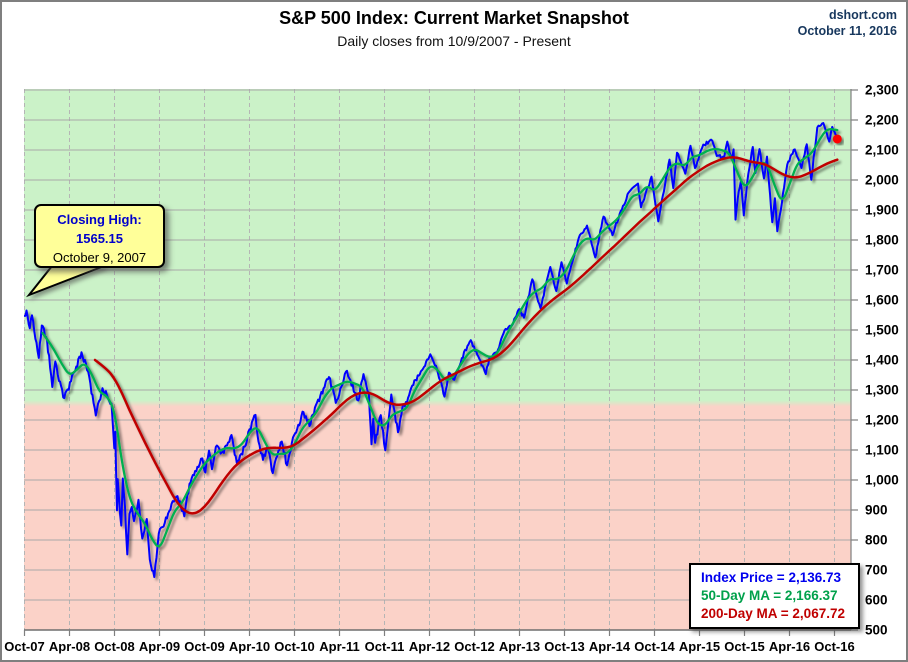  Describe the element at coordinates (429, 646) in the screenshot. I see `x-axis-label: Apr-12` at that location.